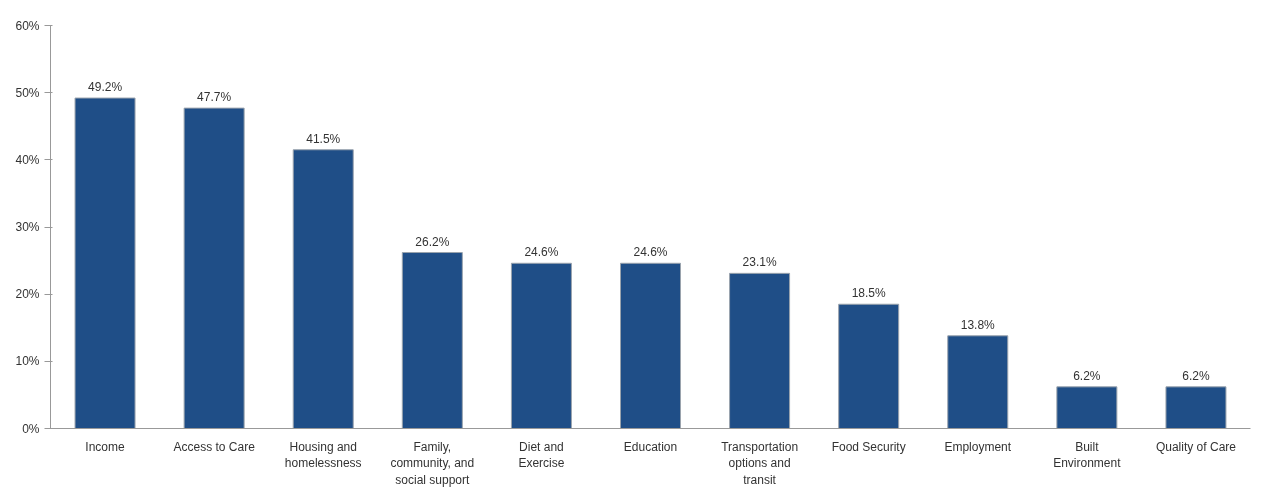  Describe the element at coordinates (27, 361) in the screenshot. I see `y-tick-label: 10%` at that location.